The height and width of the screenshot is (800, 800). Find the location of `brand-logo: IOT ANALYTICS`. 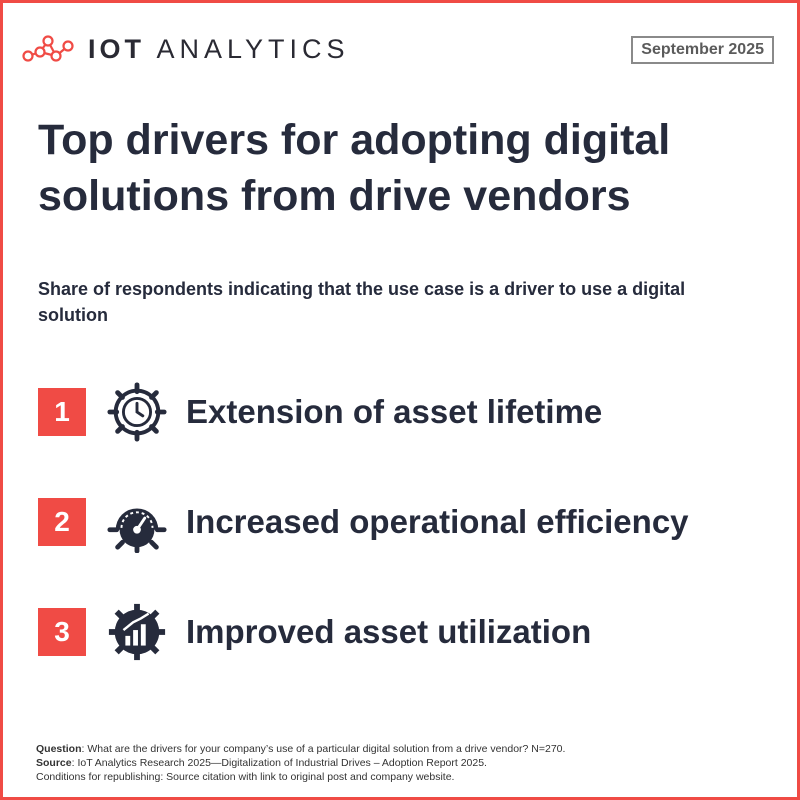

brand-logo: IOT ANALYTICS is located at coordinates (185, 49).